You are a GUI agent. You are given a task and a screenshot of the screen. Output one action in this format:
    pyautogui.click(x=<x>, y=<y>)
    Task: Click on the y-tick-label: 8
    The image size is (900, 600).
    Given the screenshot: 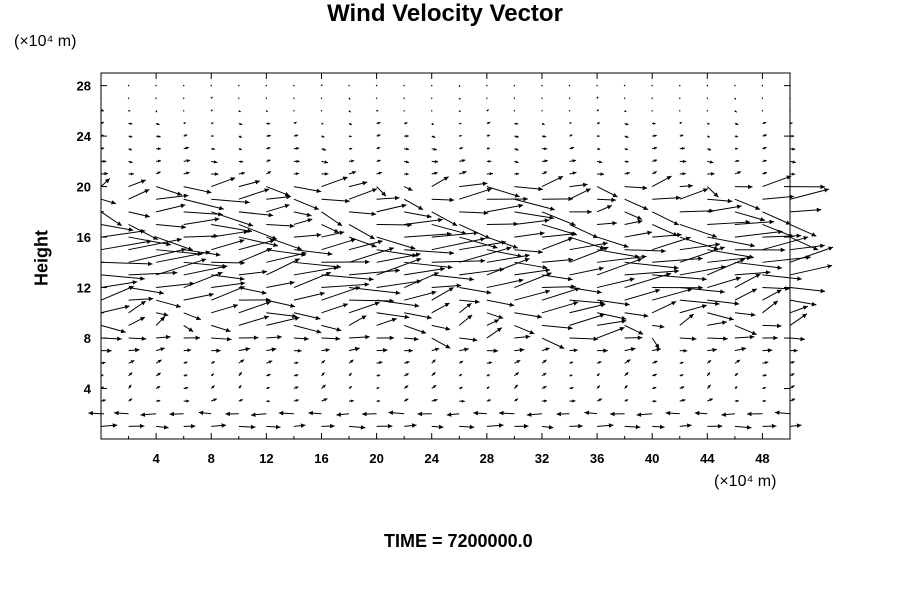 What is the action you would take?
    pyautogui.click(x=87, y=338)
    